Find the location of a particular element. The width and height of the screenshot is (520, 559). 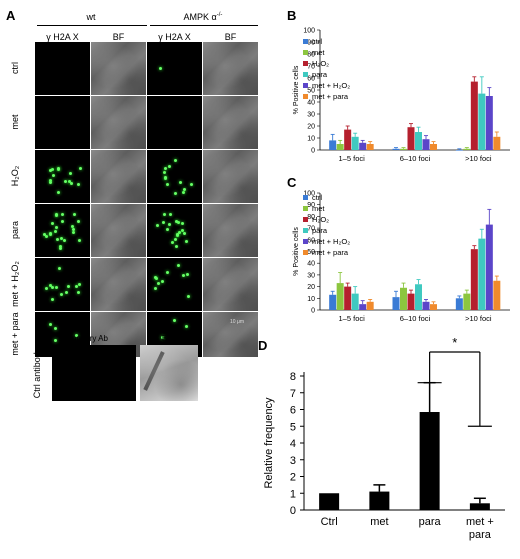

y-tick-label: 80 is located at coordinates (311, 217).